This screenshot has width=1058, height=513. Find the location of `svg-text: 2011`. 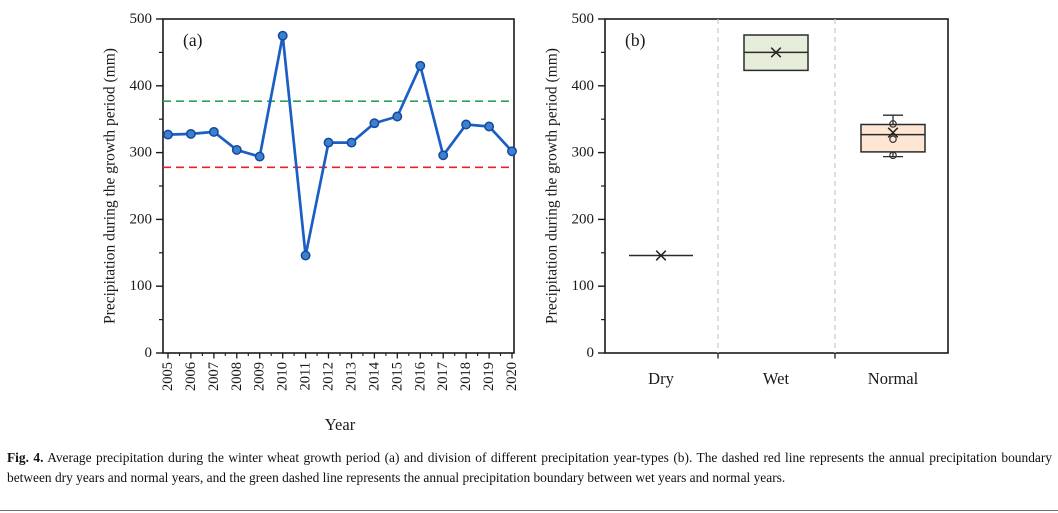

svg-text: 2011 is located at coordinates (306, 376).